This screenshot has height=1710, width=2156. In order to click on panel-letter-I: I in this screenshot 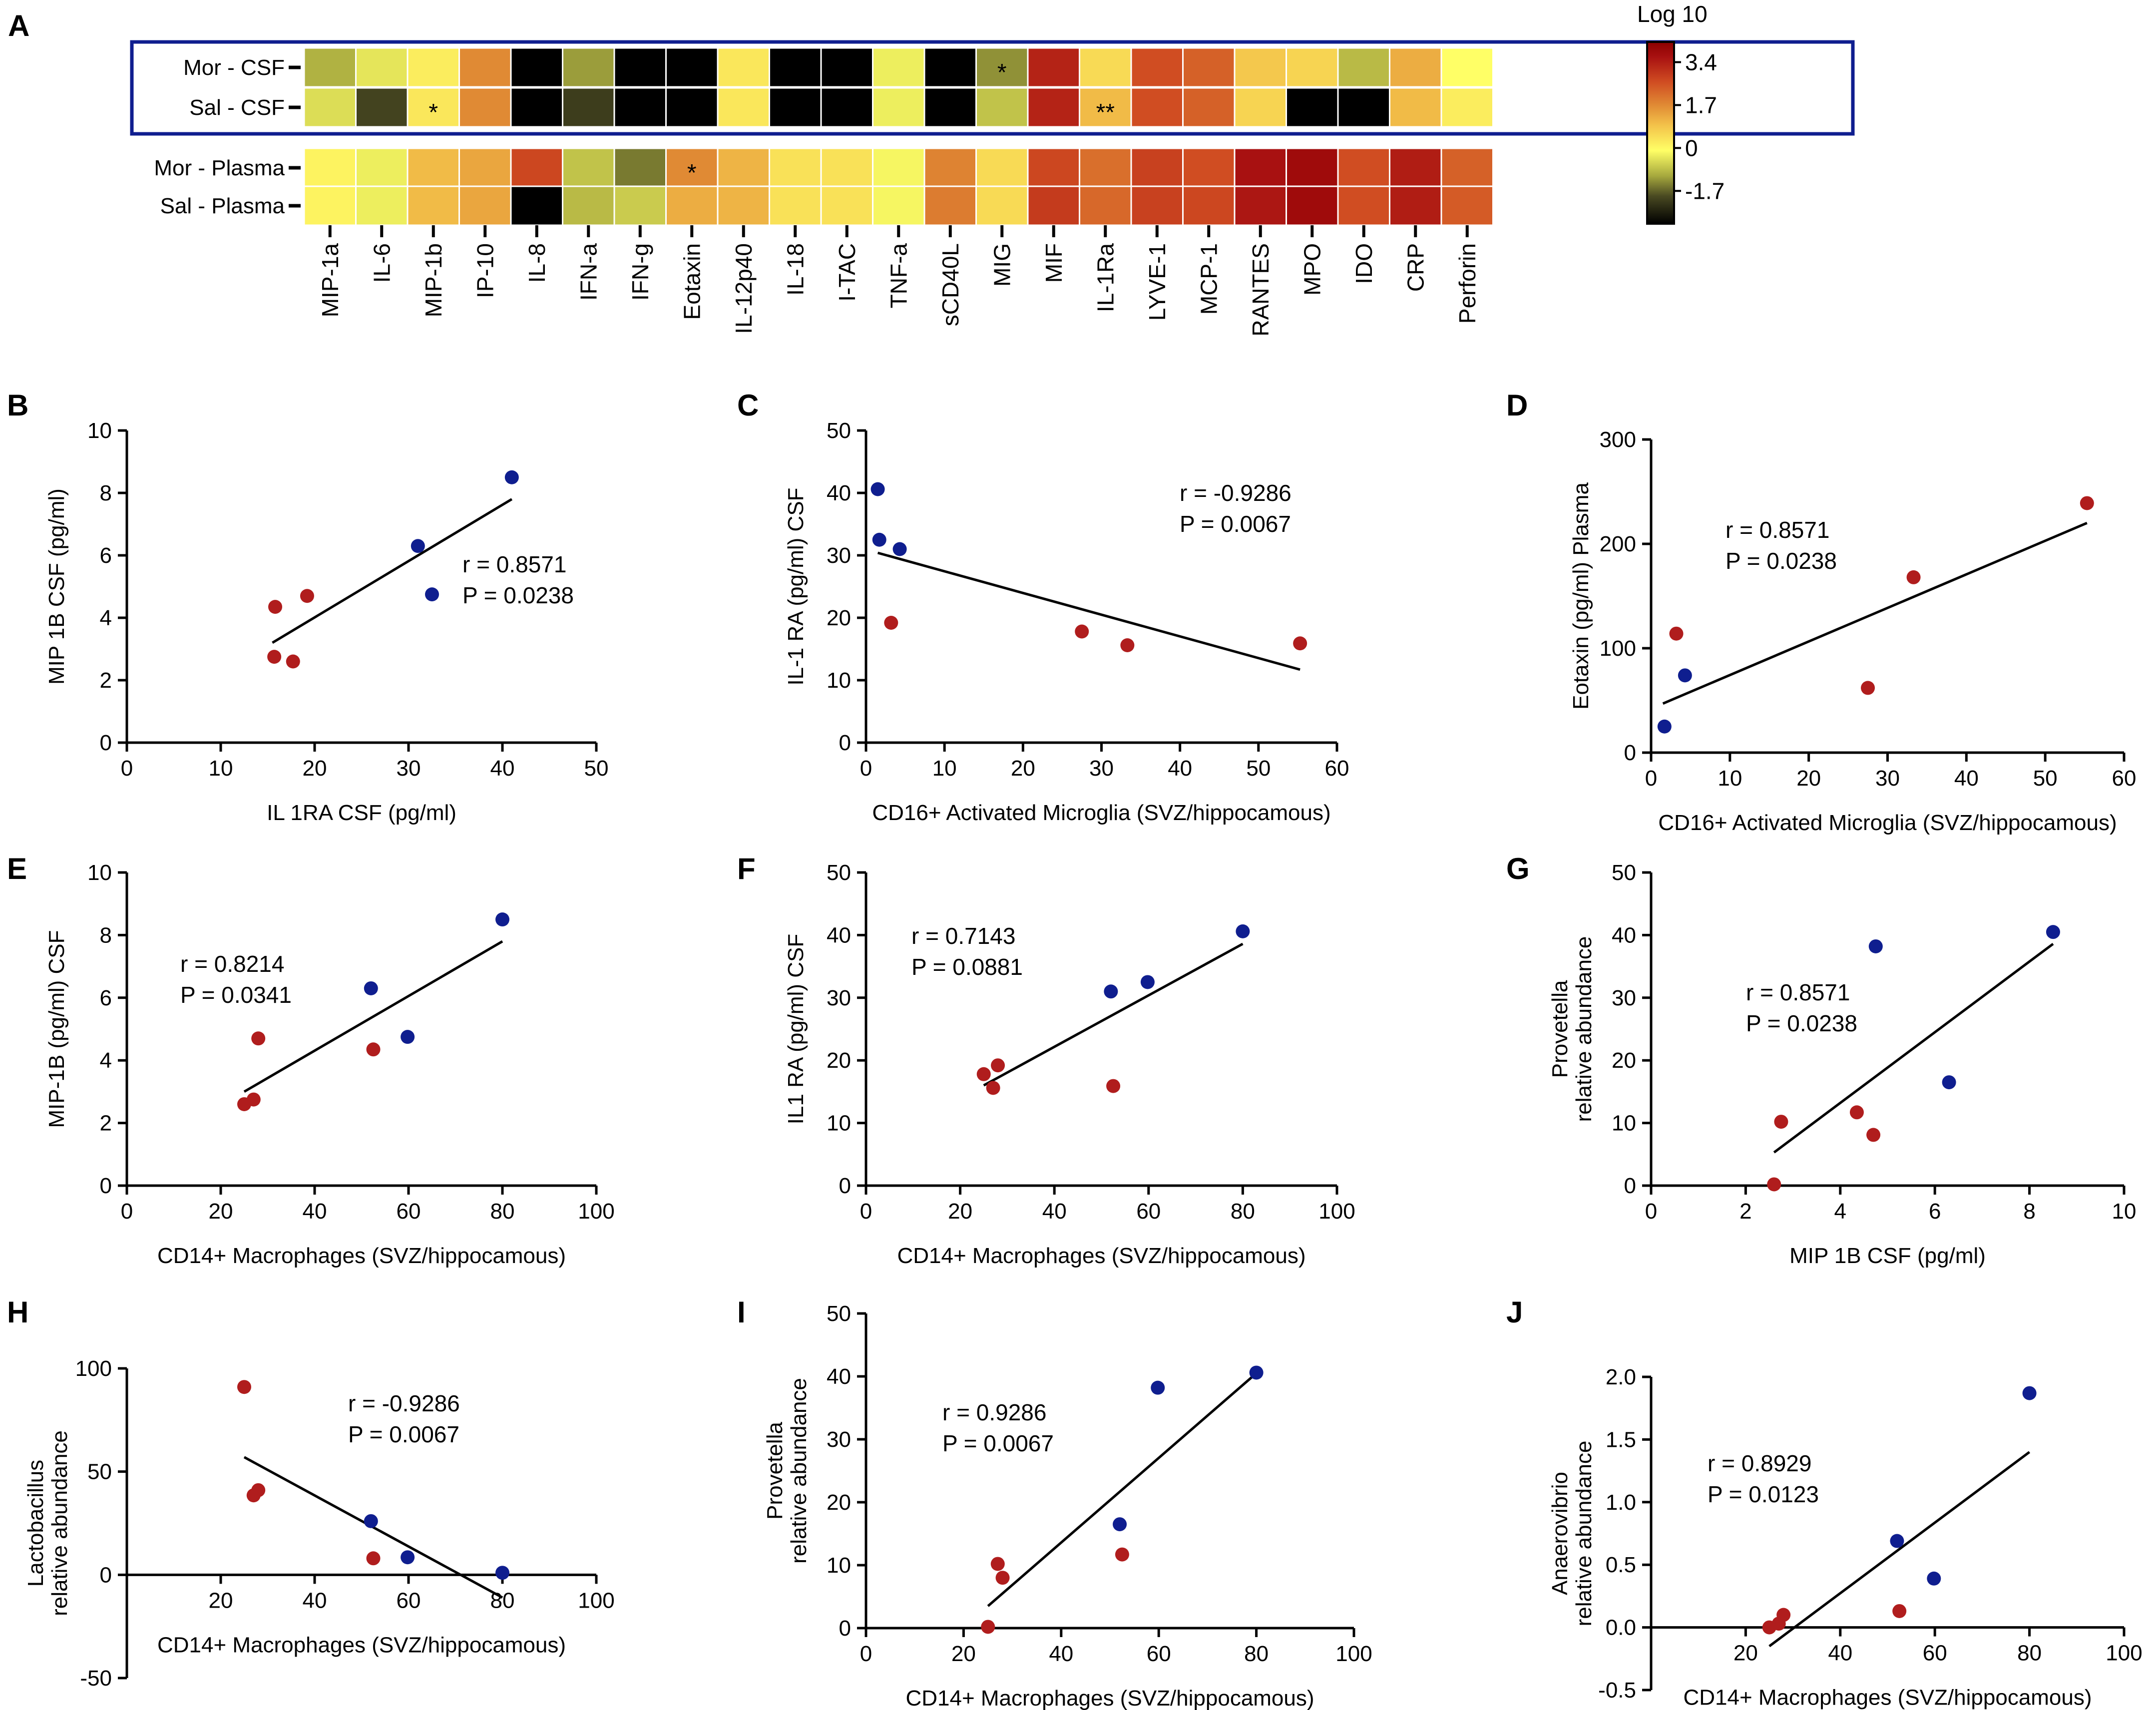, I will do `click(741, 1312)`.